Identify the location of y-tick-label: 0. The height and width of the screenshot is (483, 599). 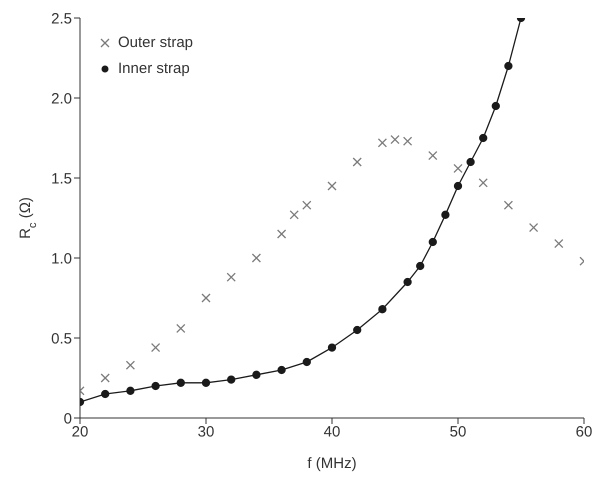
(68, 419).